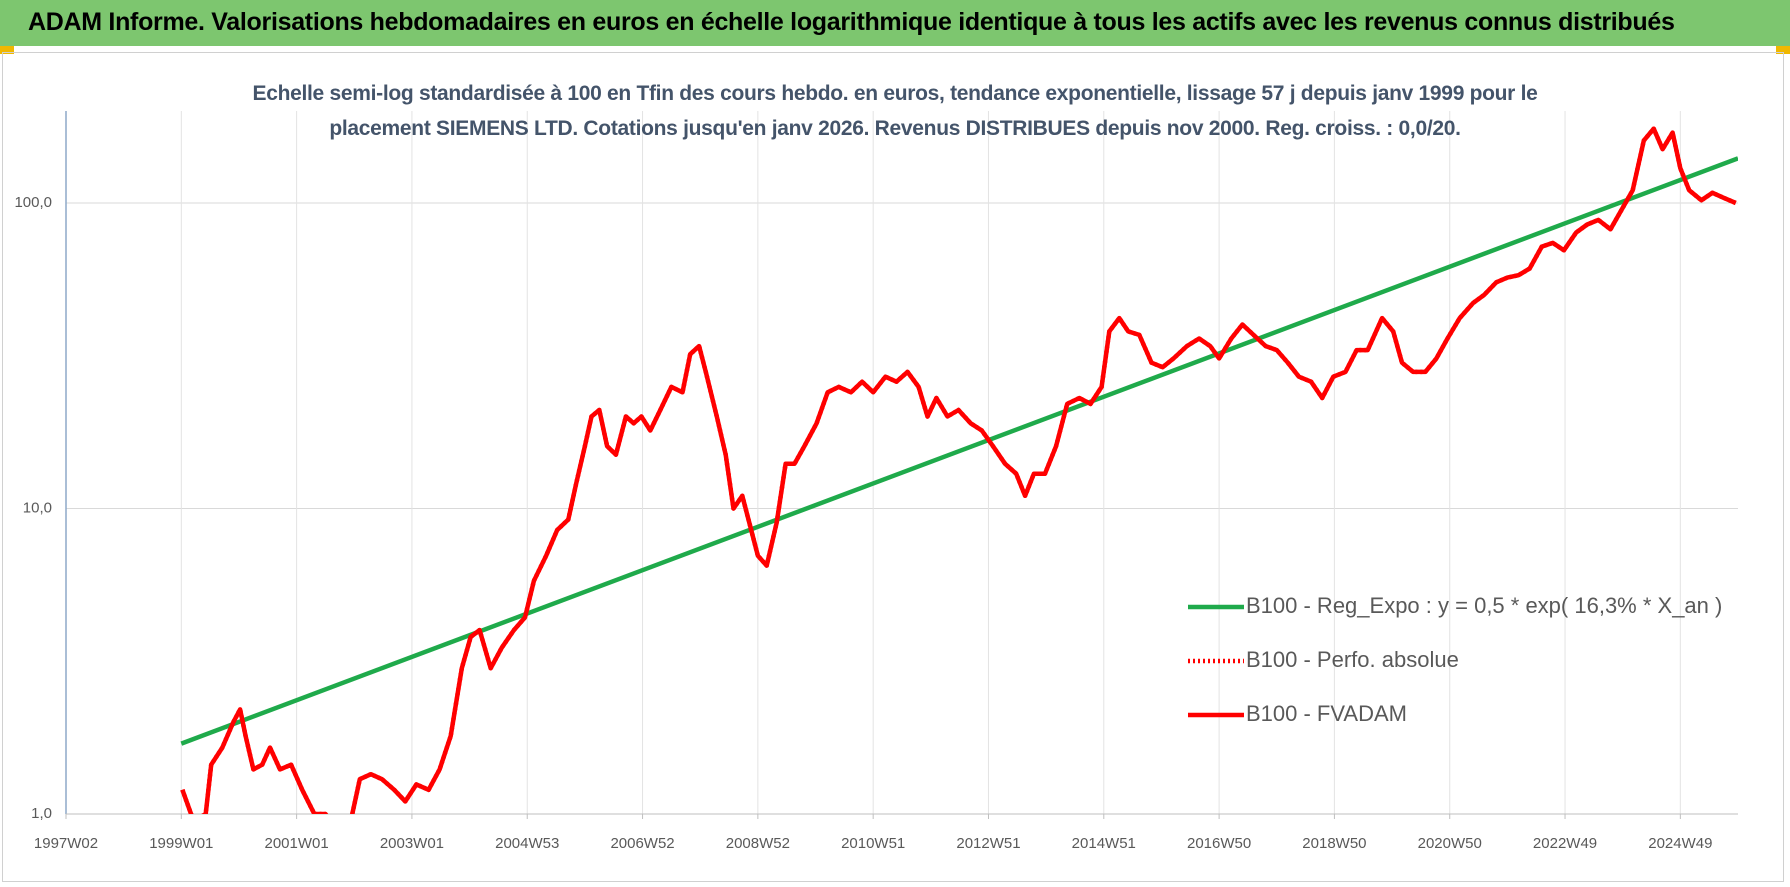 The width and height of the screenshot is (1790, 887). Describe the element at coordinates (33, 202) in the screenshot. I see `y-tick-label: 100,0` at that location.